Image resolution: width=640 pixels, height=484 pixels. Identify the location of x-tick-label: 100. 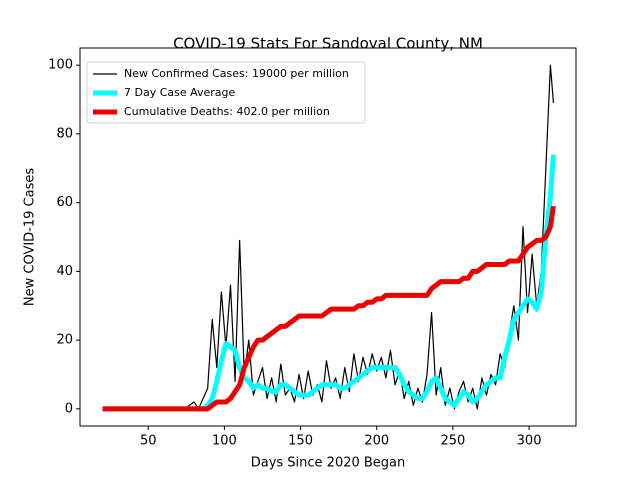
(224, 441).